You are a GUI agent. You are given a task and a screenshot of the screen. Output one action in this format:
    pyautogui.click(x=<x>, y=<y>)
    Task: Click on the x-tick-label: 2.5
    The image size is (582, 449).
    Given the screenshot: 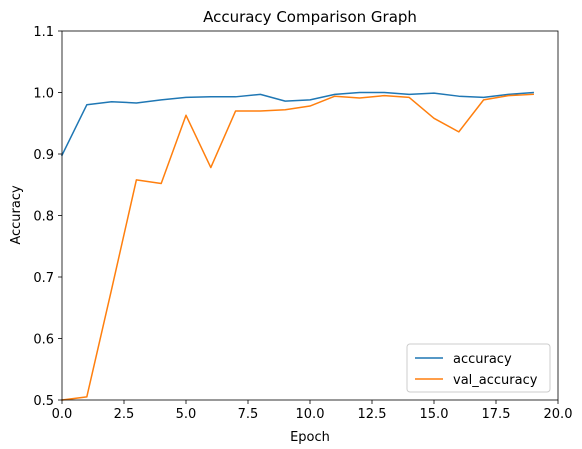 What is the action you would take?
    pyautogui.click(x=124, y=414)
    